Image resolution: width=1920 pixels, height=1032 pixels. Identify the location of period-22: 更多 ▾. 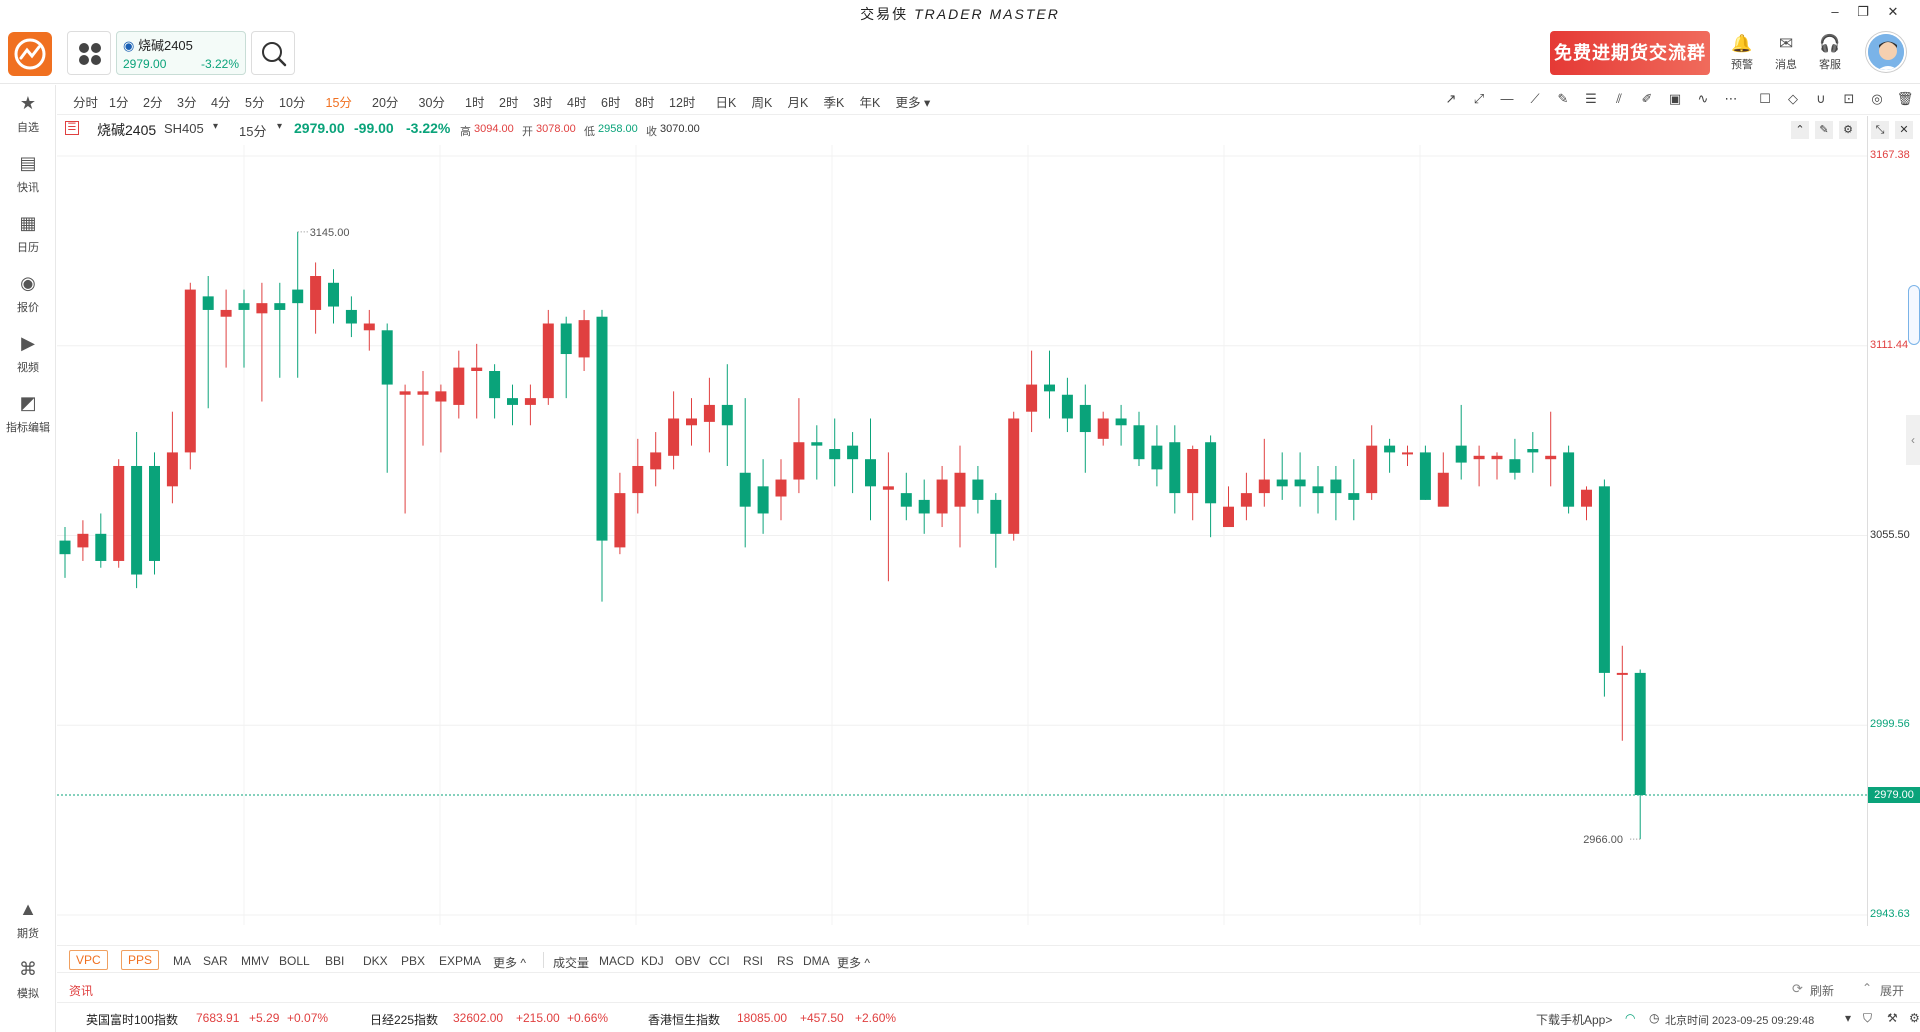
(913, 103).